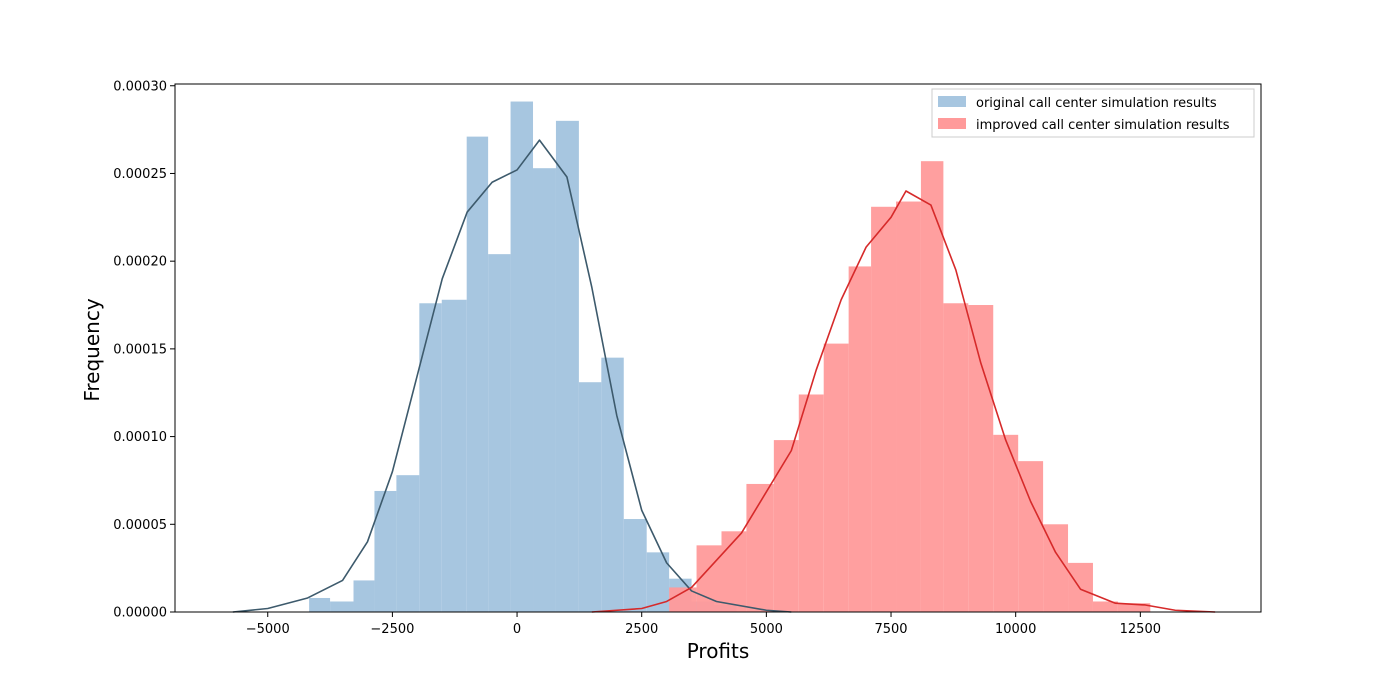 Image resolution: width=1400 pixels, height=700 pixels. I want to click on x-tick-label: −5000, so click(268, 629).